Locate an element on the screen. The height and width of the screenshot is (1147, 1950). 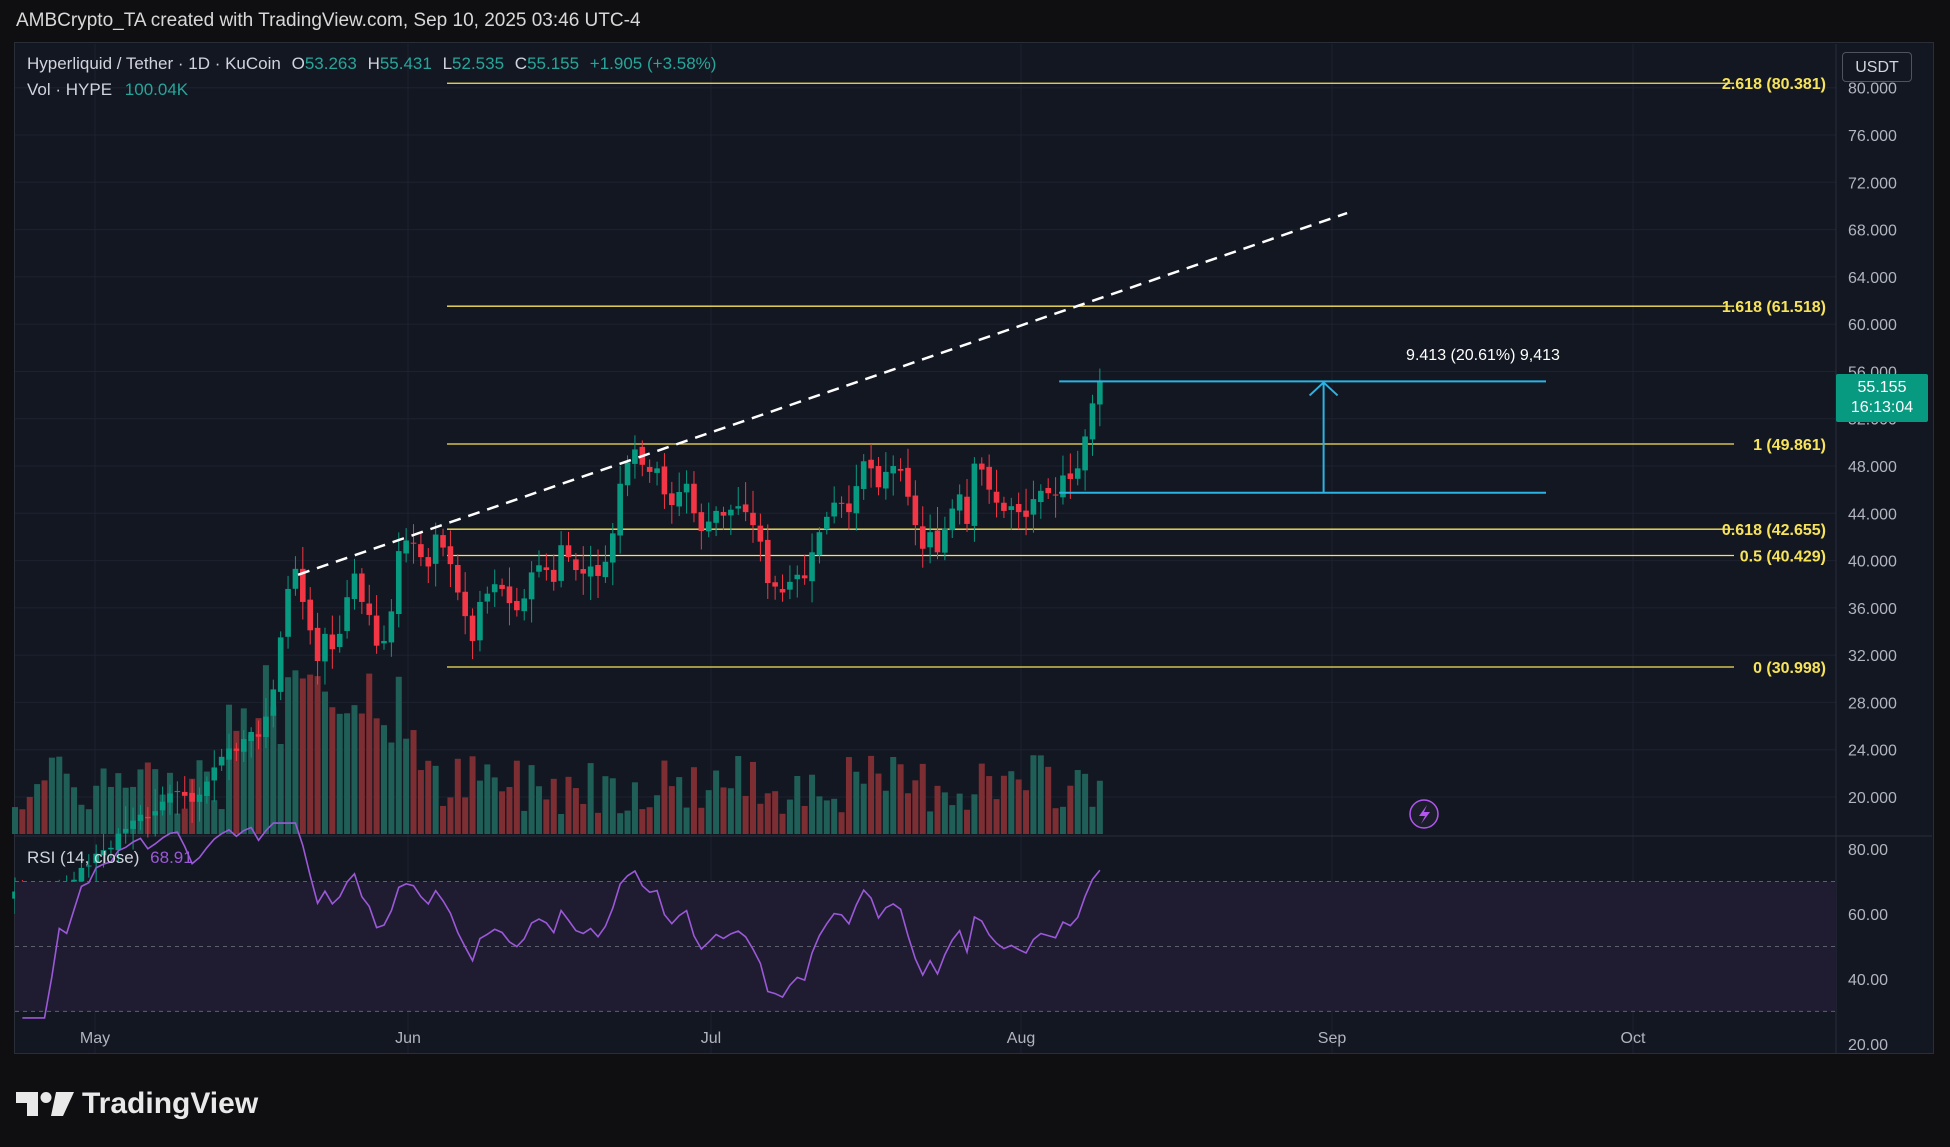
symbol-name: Hyperliquid / Tether · 1D · KuCoin is located at coordinates (154, 63).